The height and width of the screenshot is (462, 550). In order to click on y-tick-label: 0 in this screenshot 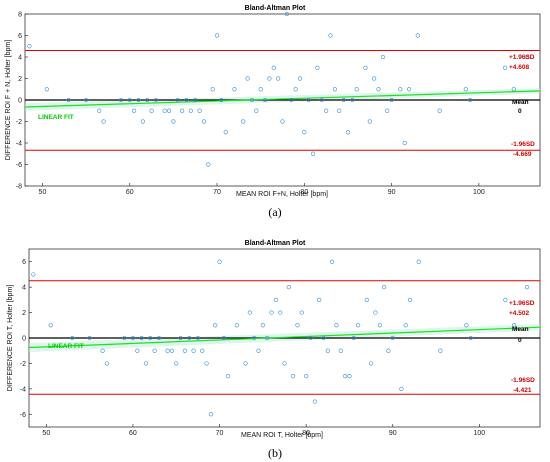, I will do `click(20, 101)`.